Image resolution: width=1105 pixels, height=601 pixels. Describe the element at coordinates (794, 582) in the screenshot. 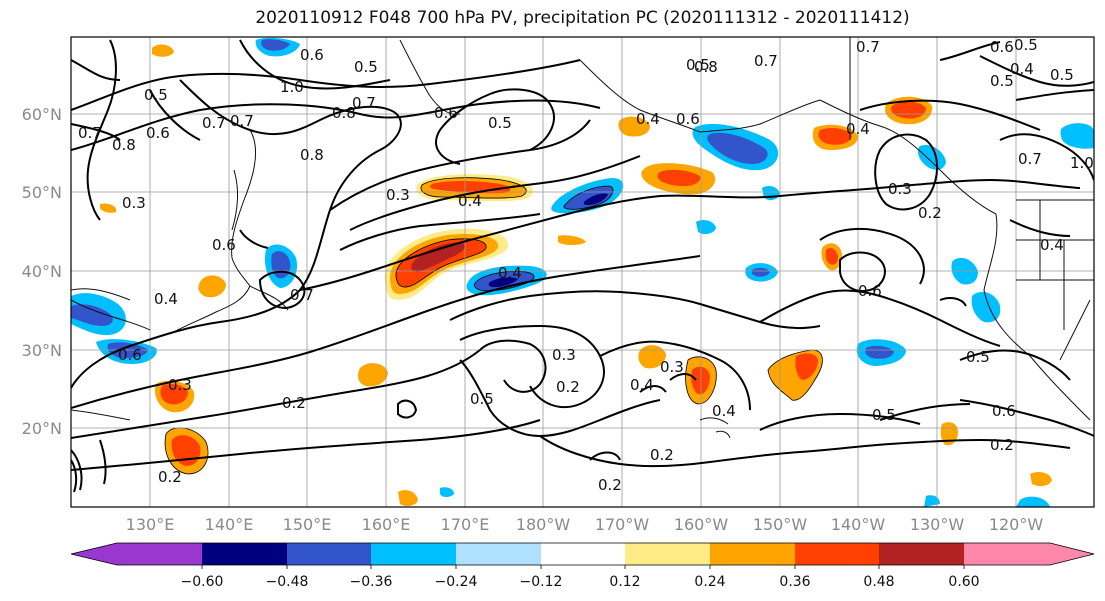

I see `colorbar-tick: 0.36` at that location.